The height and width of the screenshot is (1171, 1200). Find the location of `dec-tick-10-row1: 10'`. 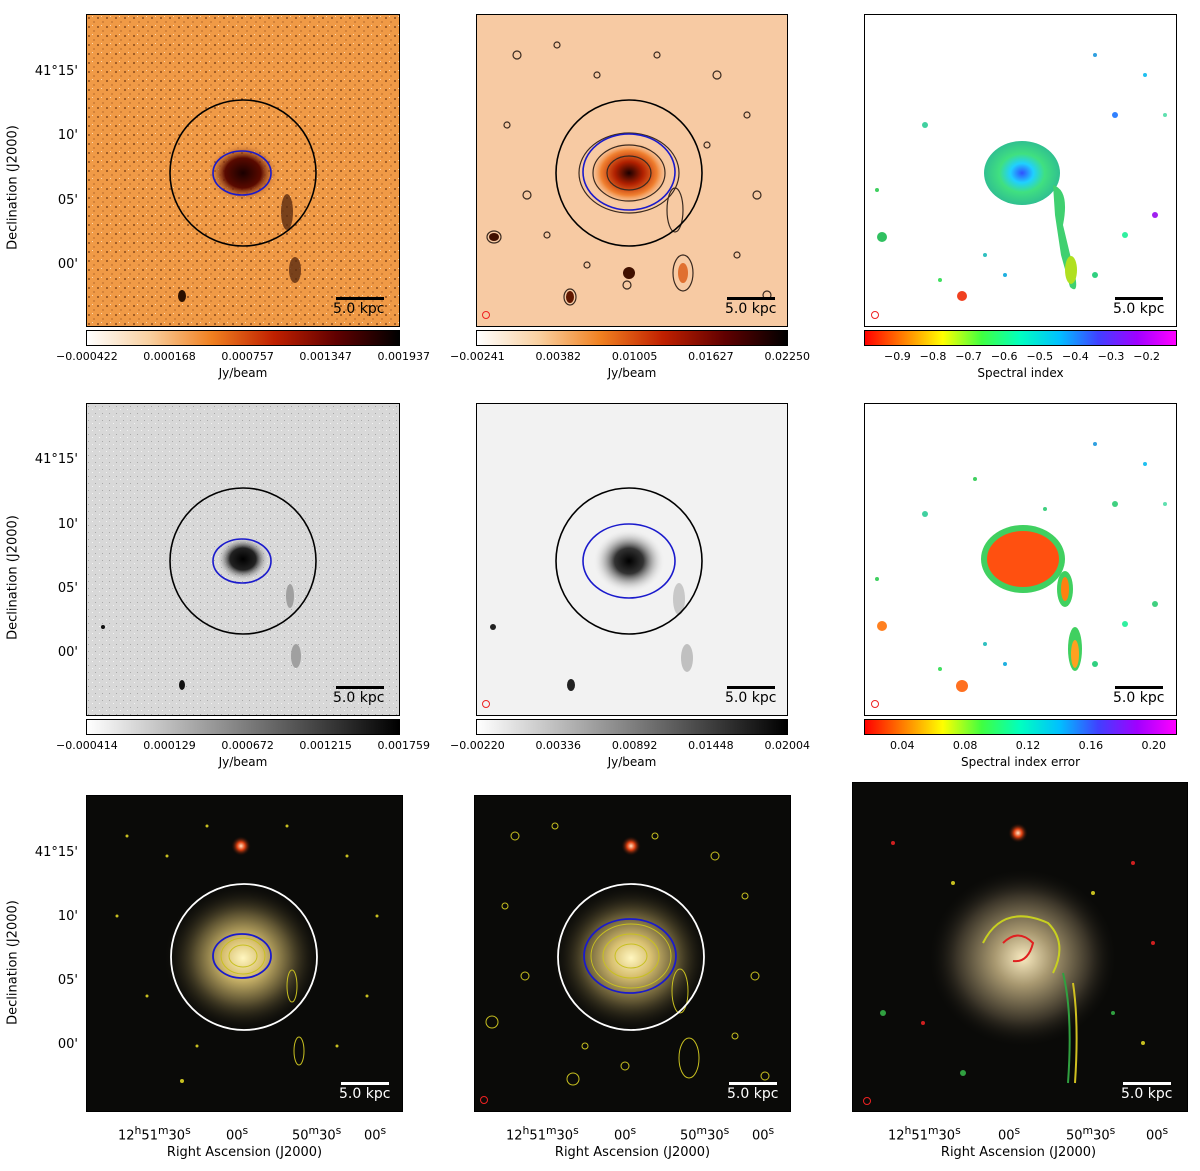

dec-tick-10-row1: 10' is located at coordinates (67, 135).